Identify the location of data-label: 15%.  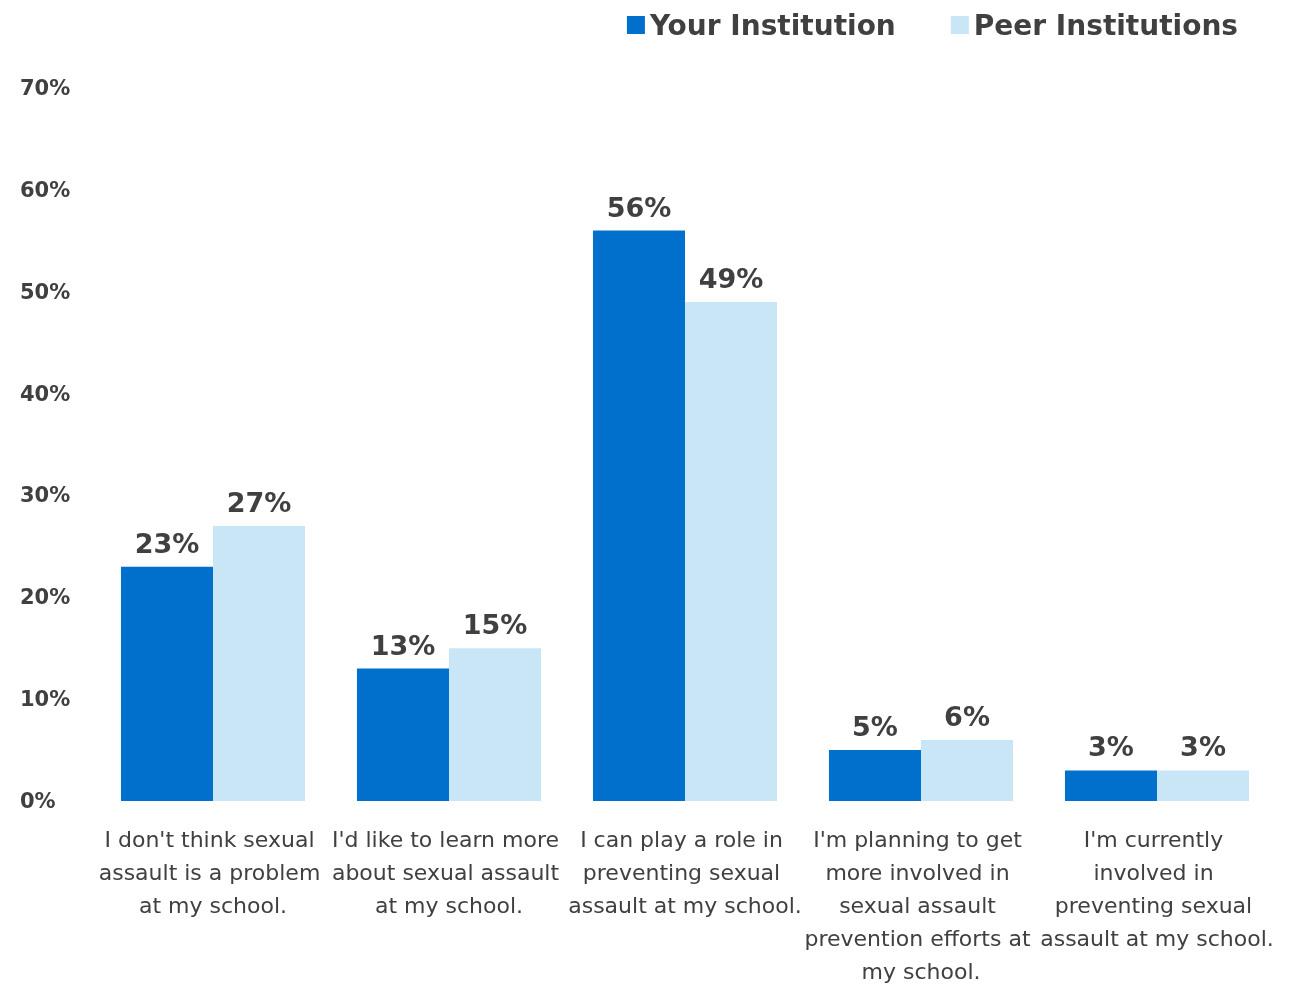
(495, 625).